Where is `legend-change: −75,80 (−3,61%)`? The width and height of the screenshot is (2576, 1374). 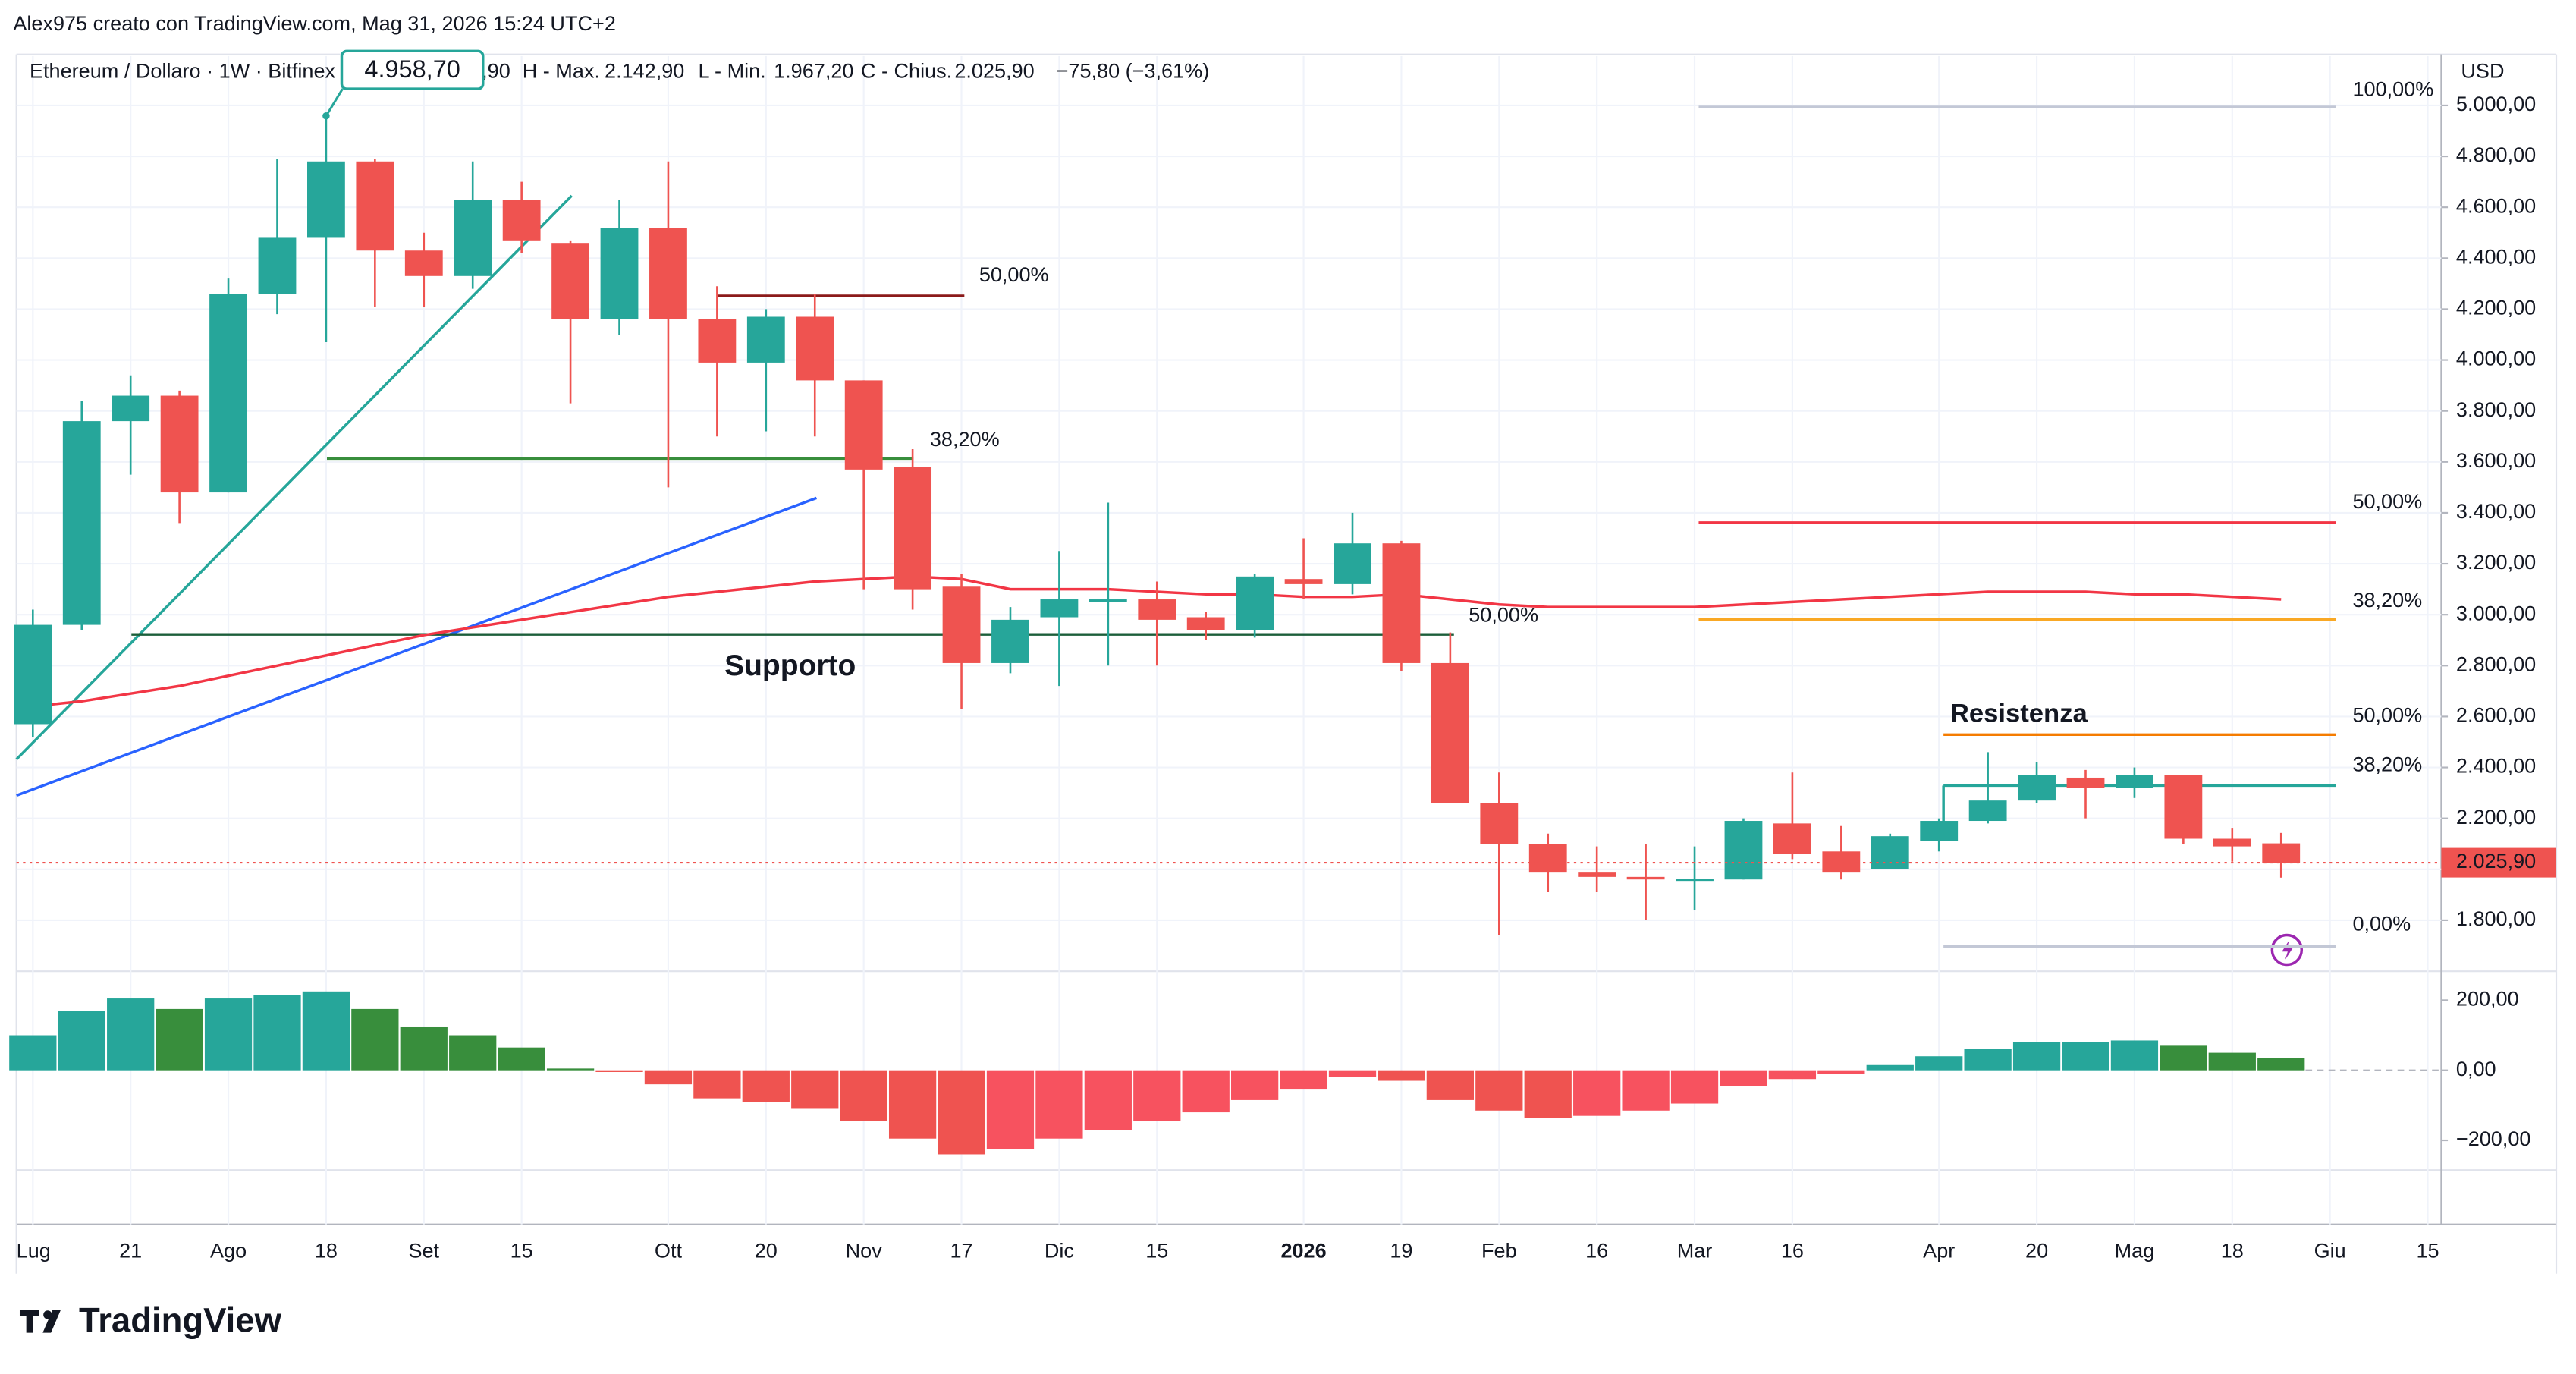
legend-change: −75,80 (−3,61%) is located at coordinates (1133, 71).